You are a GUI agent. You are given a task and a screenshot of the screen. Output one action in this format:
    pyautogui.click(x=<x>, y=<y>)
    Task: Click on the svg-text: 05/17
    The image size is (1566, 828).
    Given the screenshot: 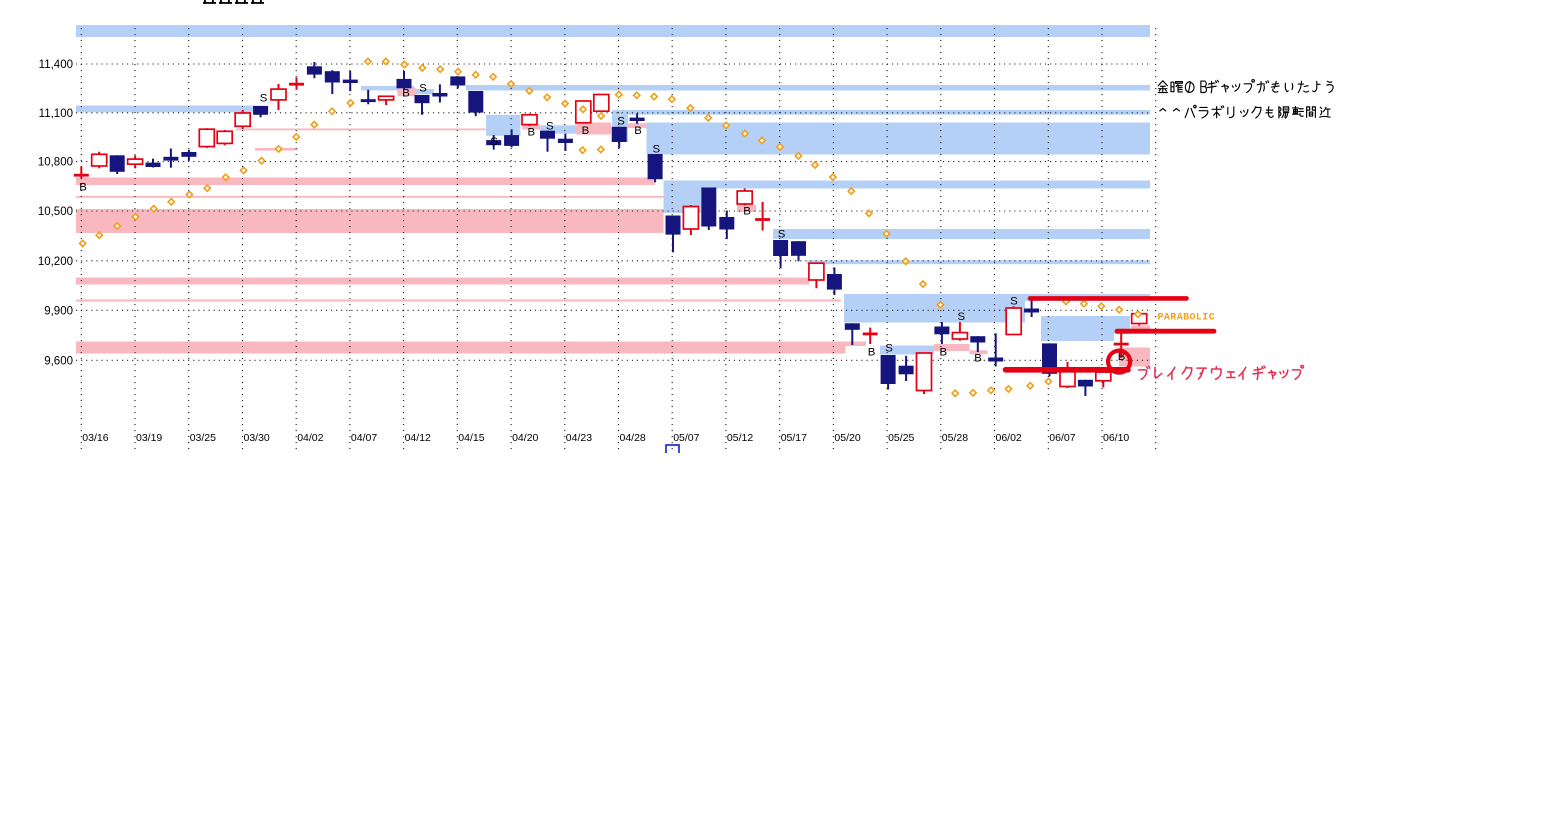 What is the action you would take?
    pyautogui.click(x=794, y=438)
    